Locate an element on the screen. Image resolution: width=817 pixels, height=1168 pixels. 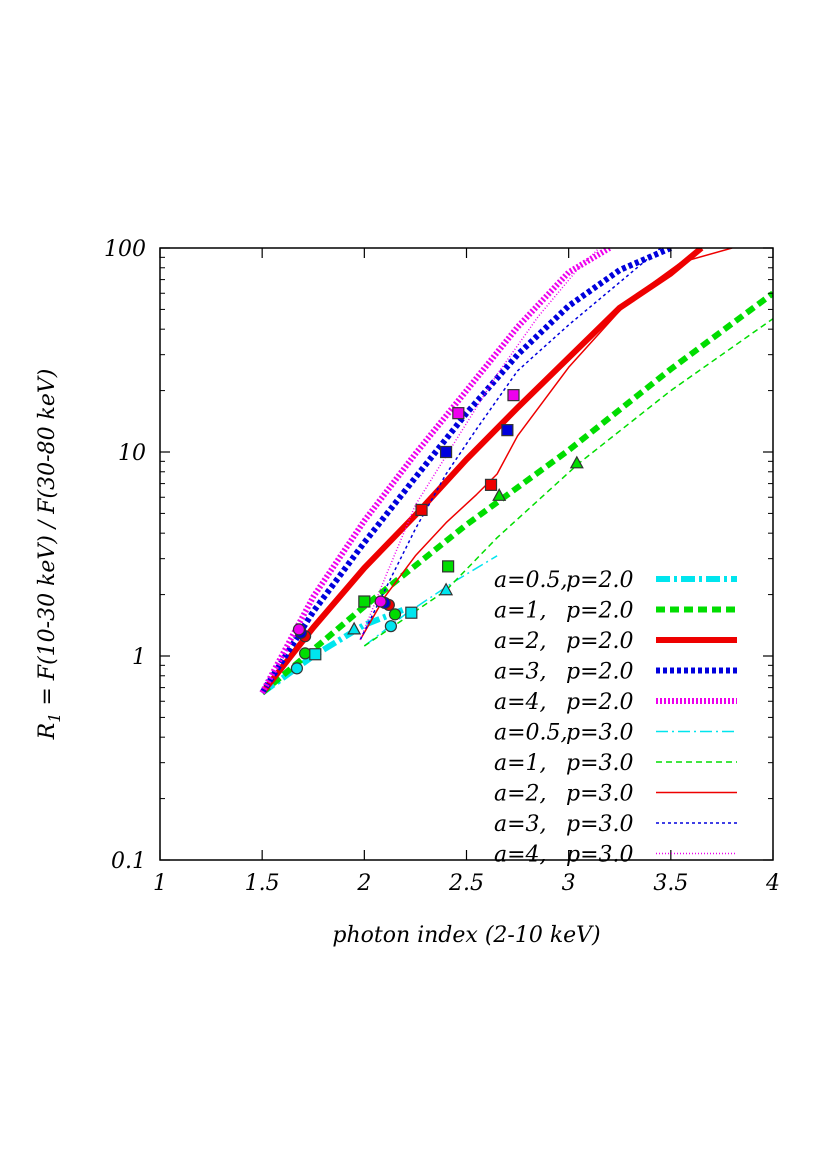
x-tick-label: 2 is located at coordinates (363, 883).